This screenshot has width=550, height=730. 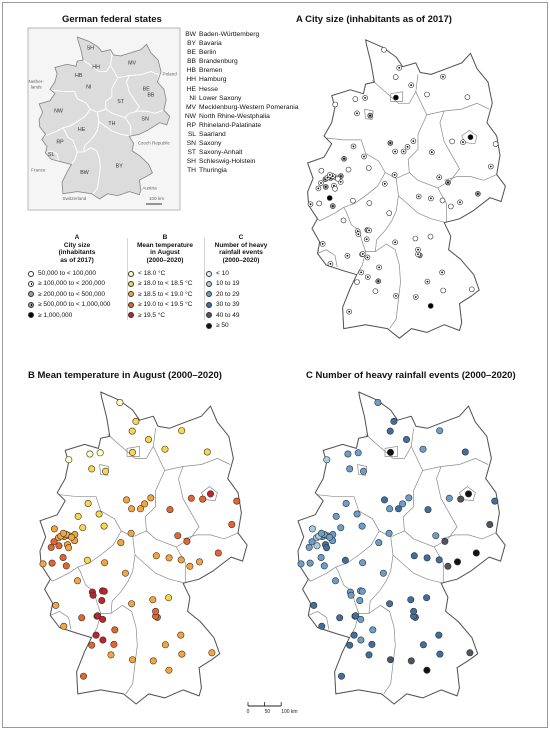 I want to click on state-name: Saxony, so click(x=210, y=144).